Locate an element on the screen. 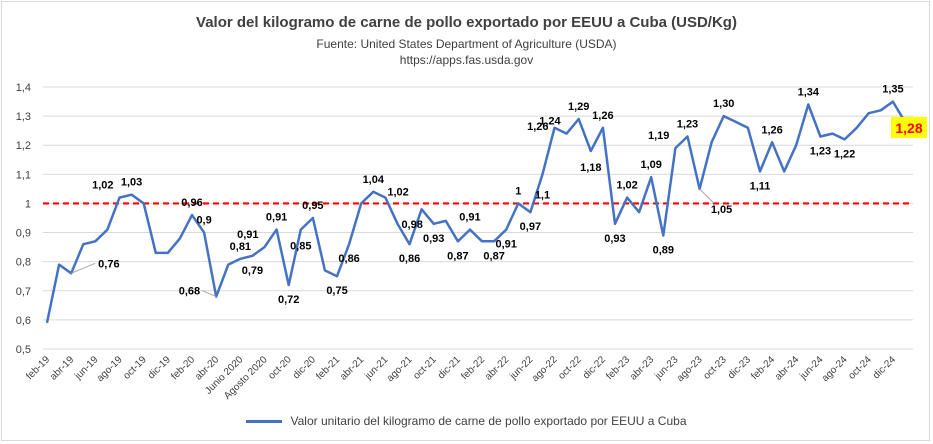 This screenshot has width=933, height=444. data-label: 1,35 is located at coordinates (892, 90).